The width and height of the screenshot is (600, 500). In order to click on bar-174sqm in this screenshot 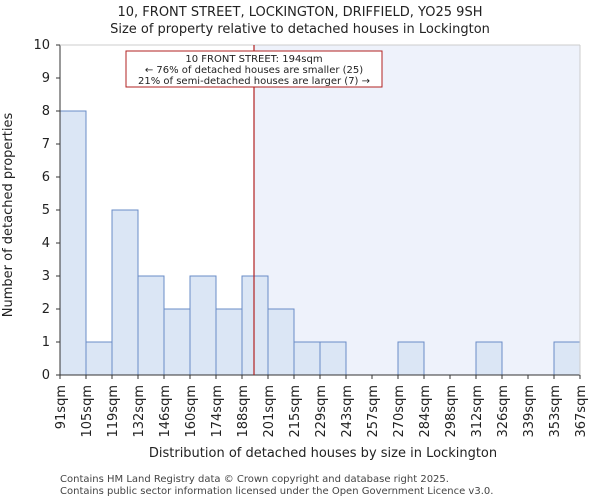, I will do `click(229, 342)`.